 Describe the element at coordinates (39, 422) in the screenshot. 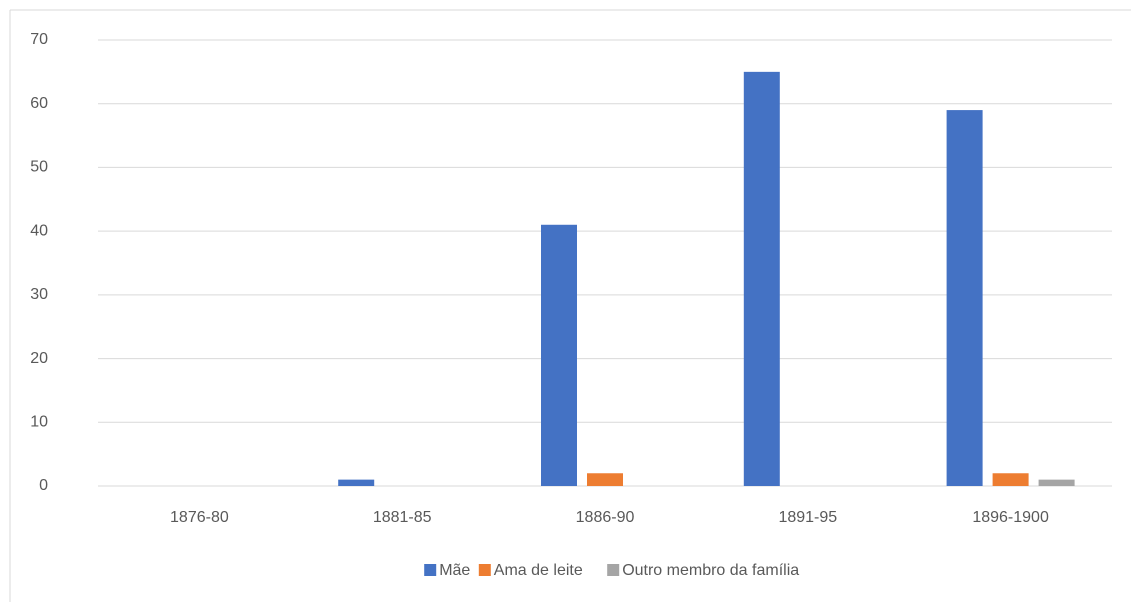

I see `y-tick-label: 10` at that location.